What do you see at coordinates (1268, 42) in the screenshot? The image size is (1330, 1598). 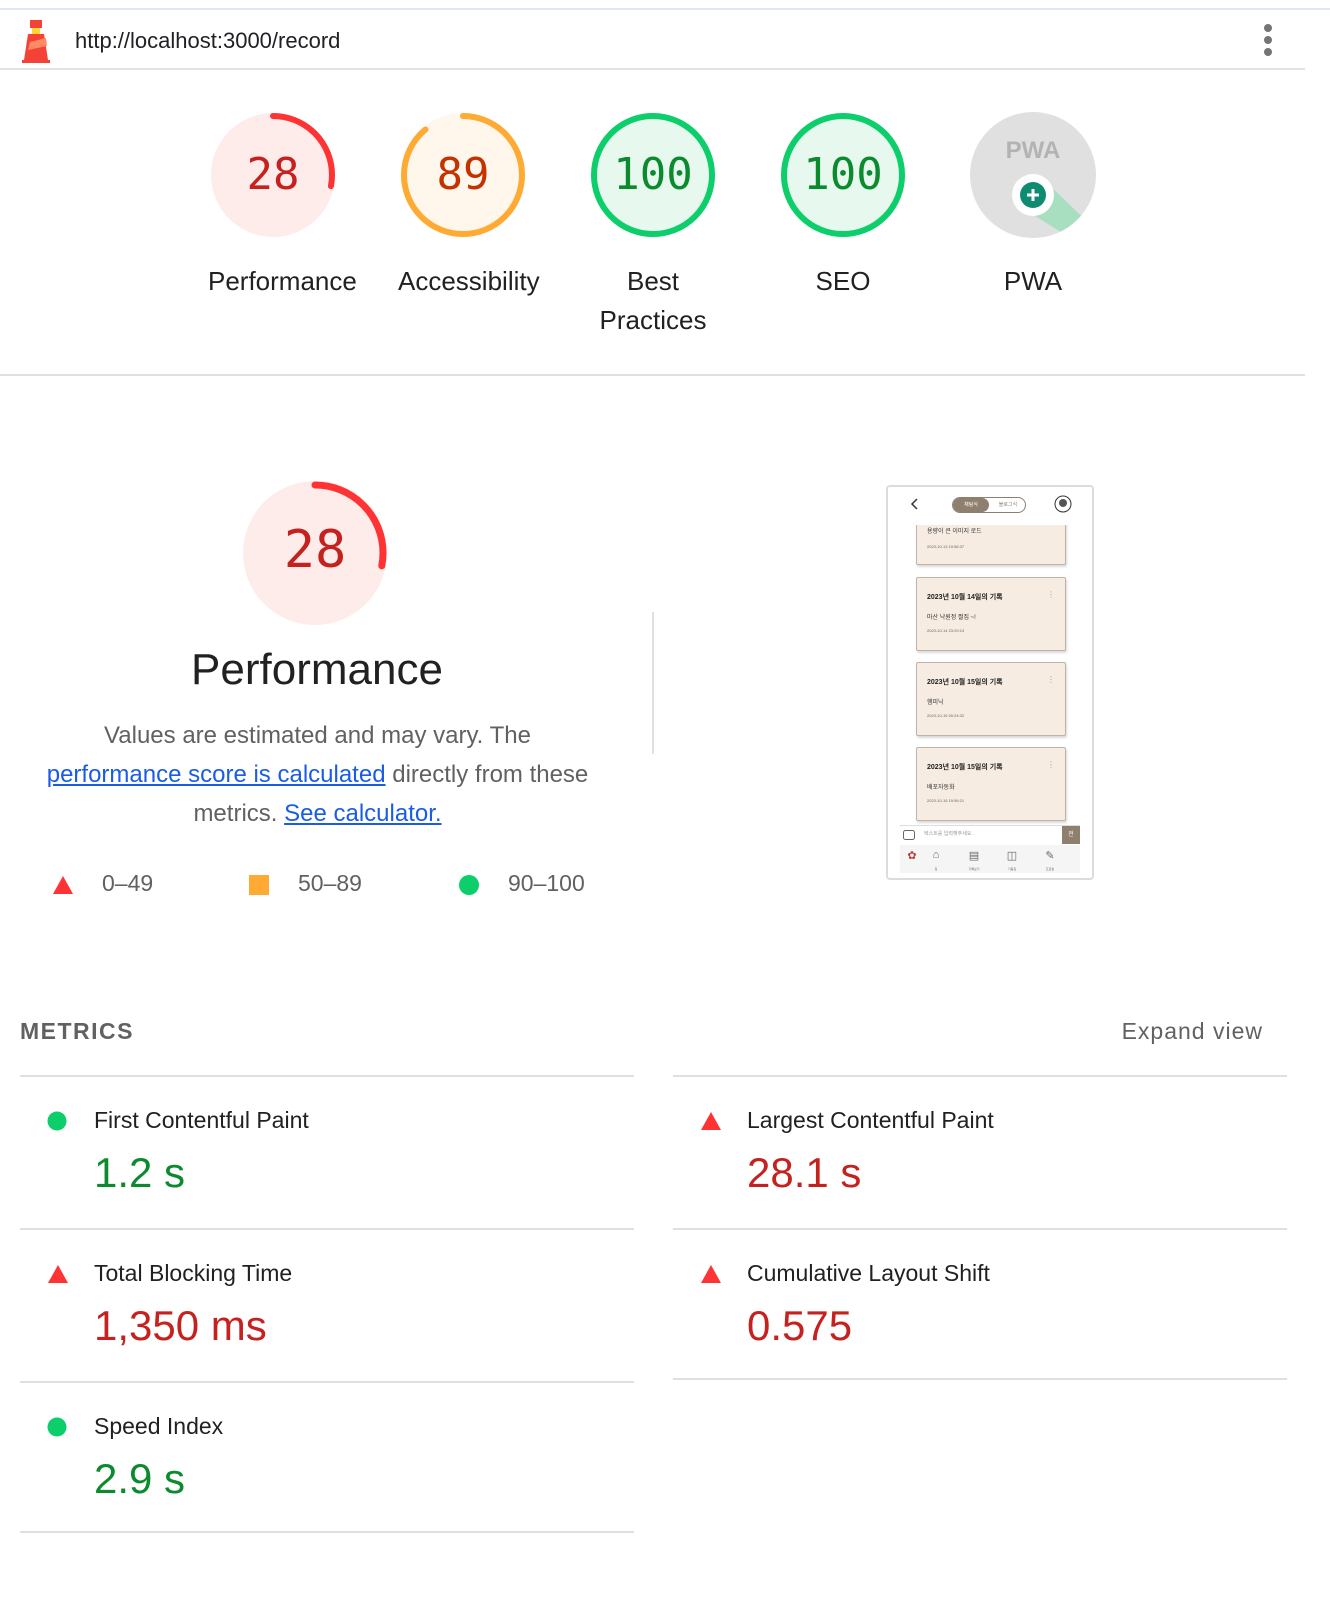 I see `more-options-icon` at bounding box center [1268, 42].